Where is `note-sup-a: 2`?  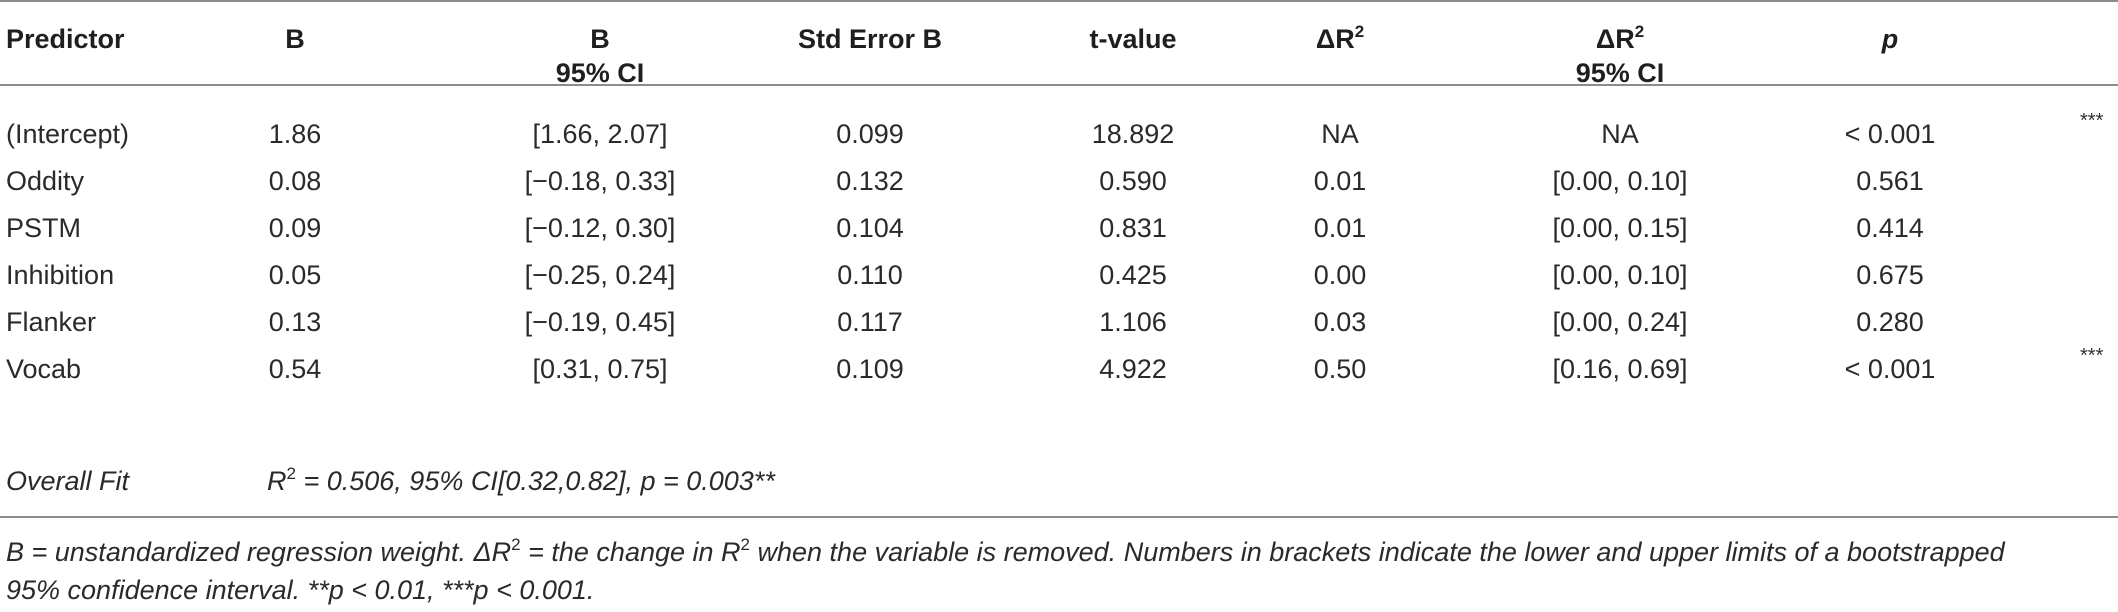
note-sup-a: 2 is located at coordinates (516, 544).